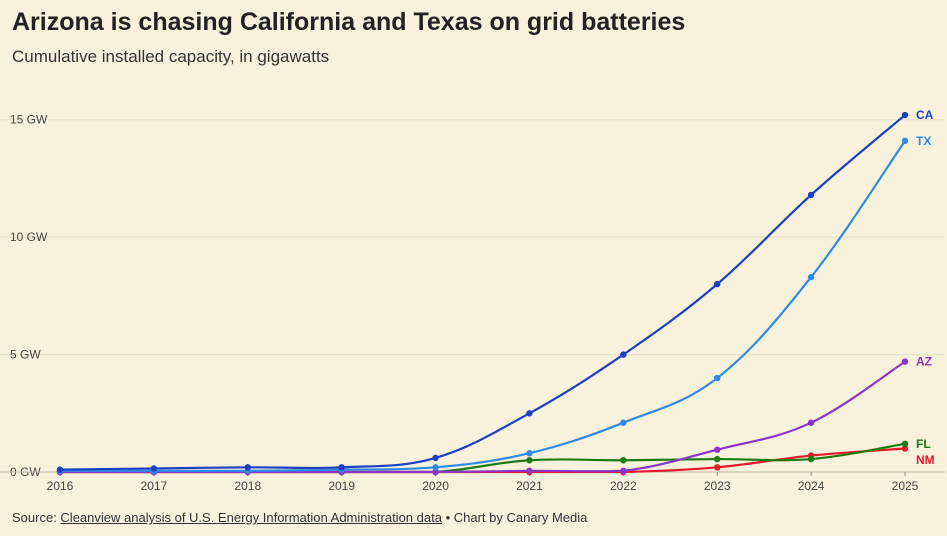 Image resolution: width=947 pixels, height=536 pixels. What do you see at coordinates (717, 284) in the screenshot?
I see `data-point-ca-2023` at bounding box center [717, 284].